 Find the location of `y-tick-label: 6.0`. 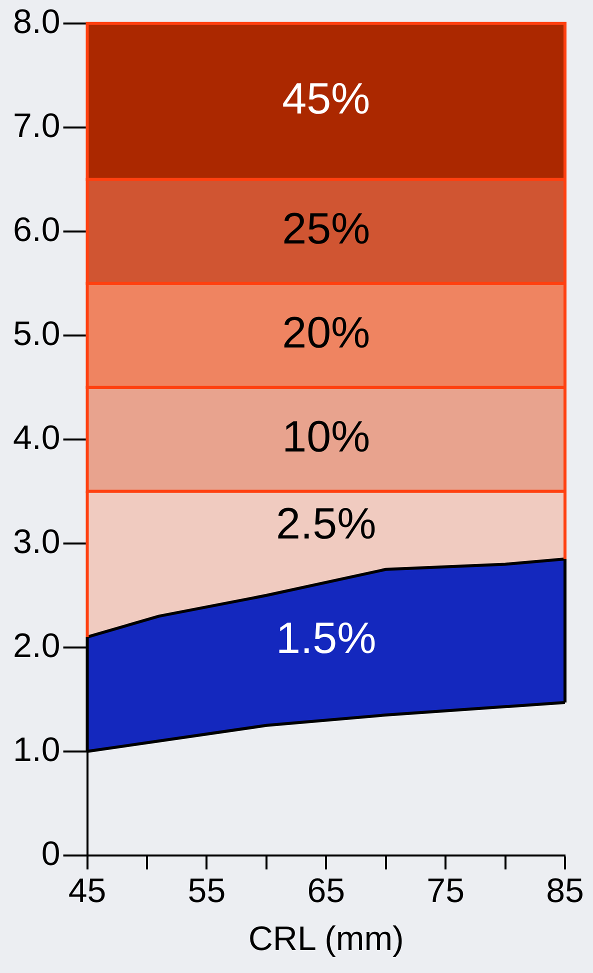

y-tick-label: 6.0 is located at coordinates (36, 229).